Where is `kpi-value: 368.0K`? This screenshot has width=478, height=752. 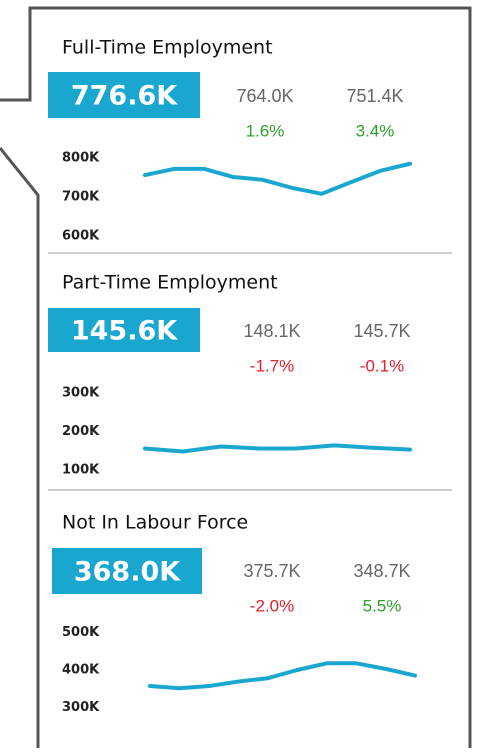
kpi-value: 368.0K is located at coordinates (127, 572).